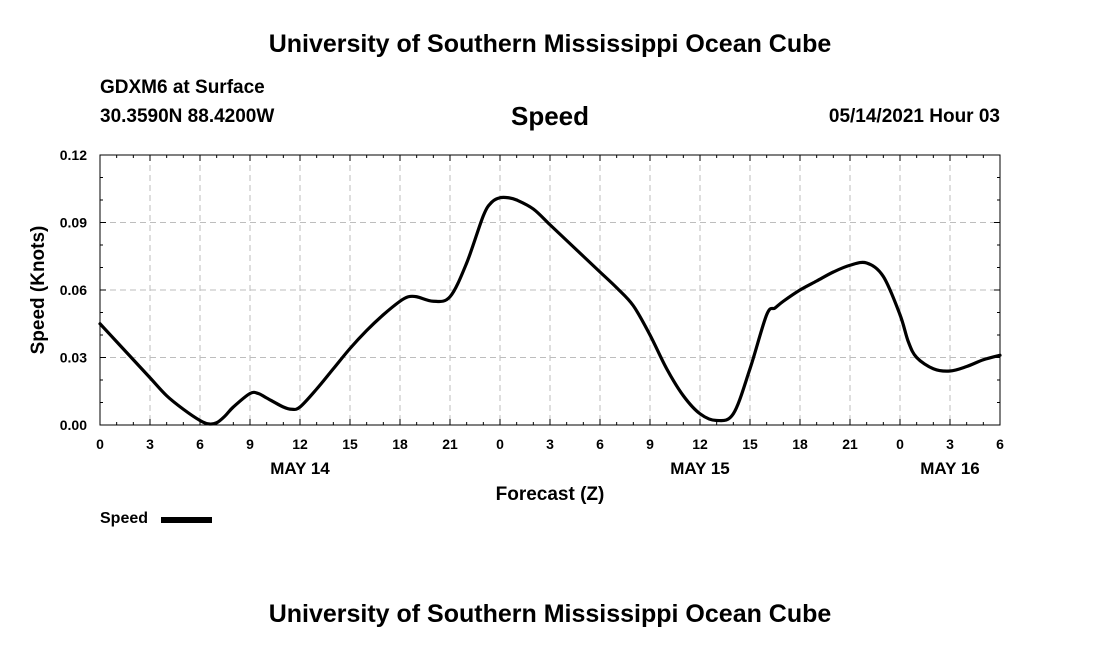 The width and height of the screenshot is (1100, 650). Describe the element at coordinates (38, 290) in the screenshot. I see `y-axis-label: Speed (Knots)` at that location.